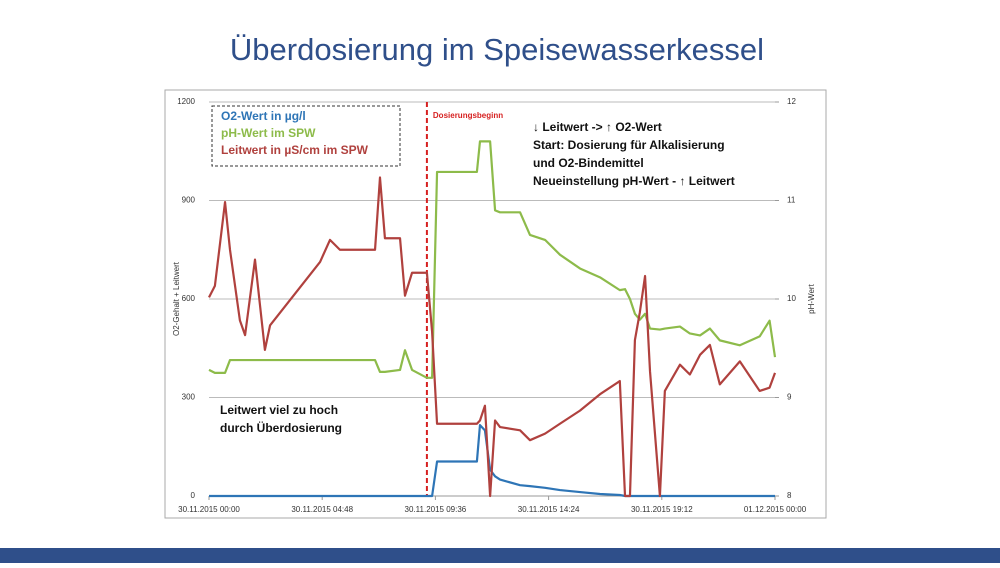 This screenshot has width=1000, height=568. What do you see at coordinates (497, 49) in the screenshot?
I see `slide-title: Überdosierung im Speisewasserkessel` at bounding box center [497, 49].